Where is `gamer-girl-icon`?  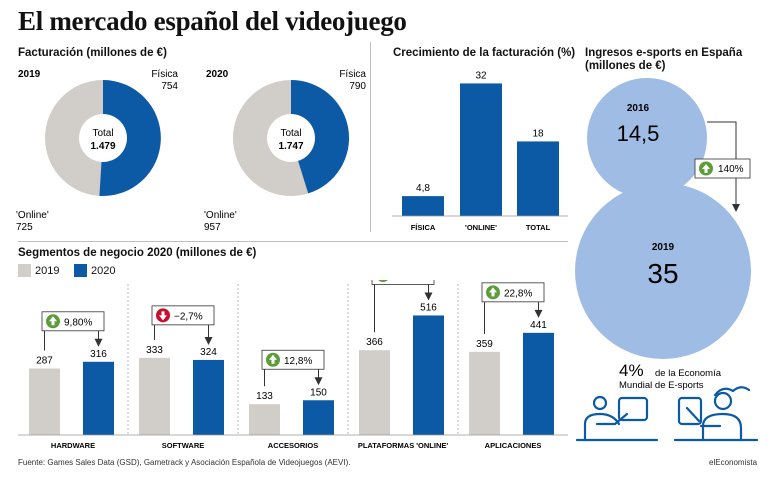
gamer-girl-icon is located at coordinates (716, 414).